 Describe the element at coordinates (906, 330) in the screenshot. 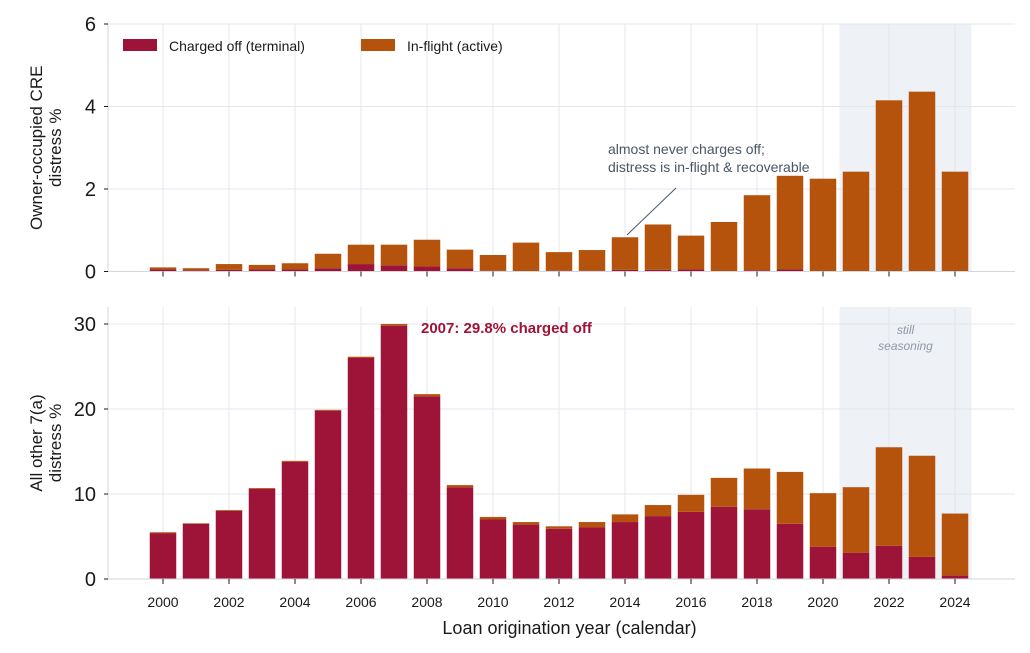

I see `seasoning-label: still` at that location.